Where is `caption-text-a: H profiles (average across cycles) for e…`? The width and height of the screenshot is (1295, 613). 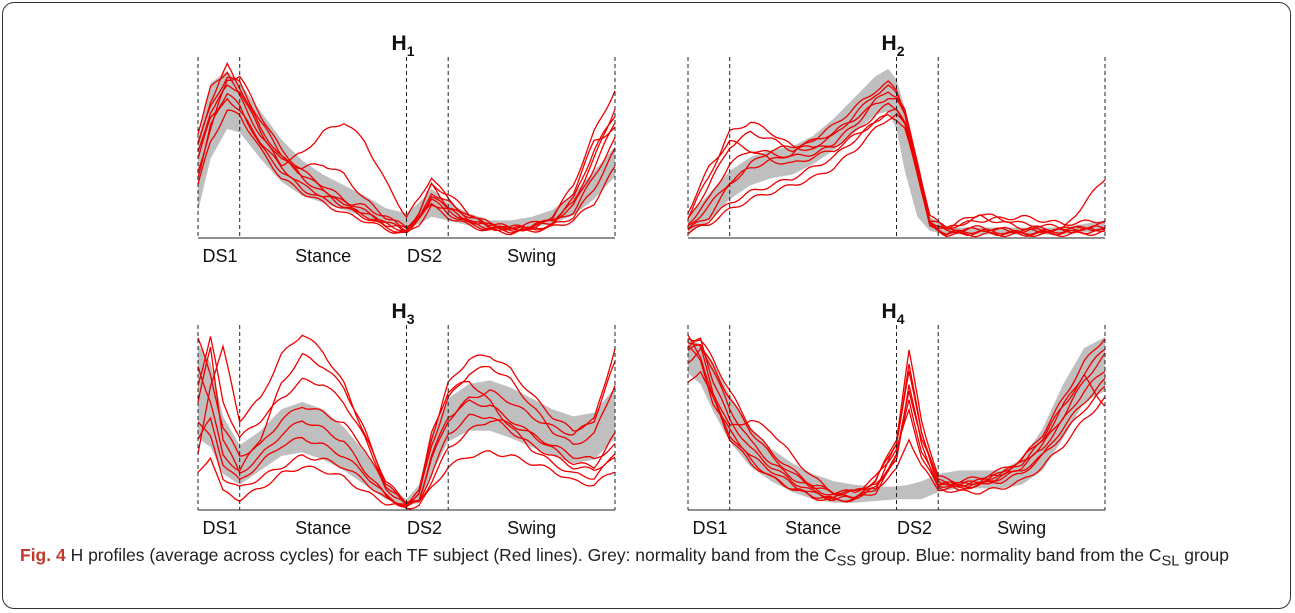 caption-text-a: H profiles (average across cycles) for e… is located at coordinates (451, 555).